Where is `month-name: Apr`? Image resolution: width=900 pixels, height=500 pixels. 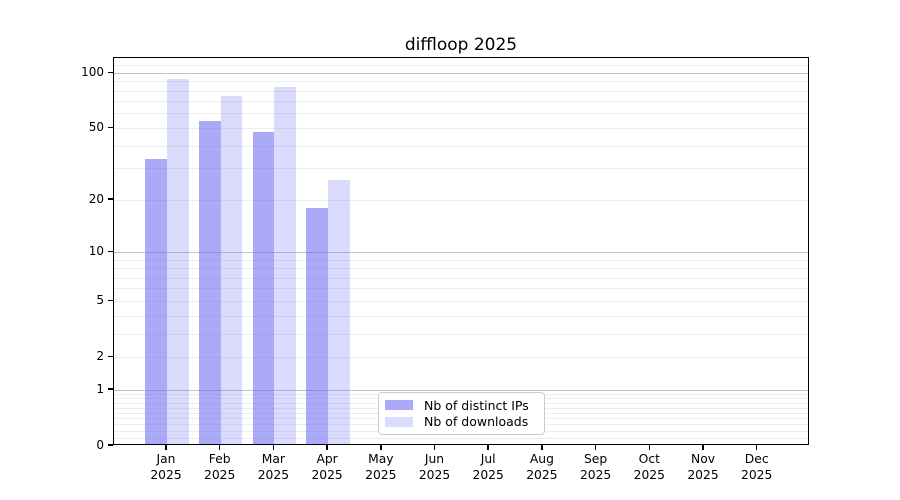
month-name: Apr is located at coordinates (327, 459).